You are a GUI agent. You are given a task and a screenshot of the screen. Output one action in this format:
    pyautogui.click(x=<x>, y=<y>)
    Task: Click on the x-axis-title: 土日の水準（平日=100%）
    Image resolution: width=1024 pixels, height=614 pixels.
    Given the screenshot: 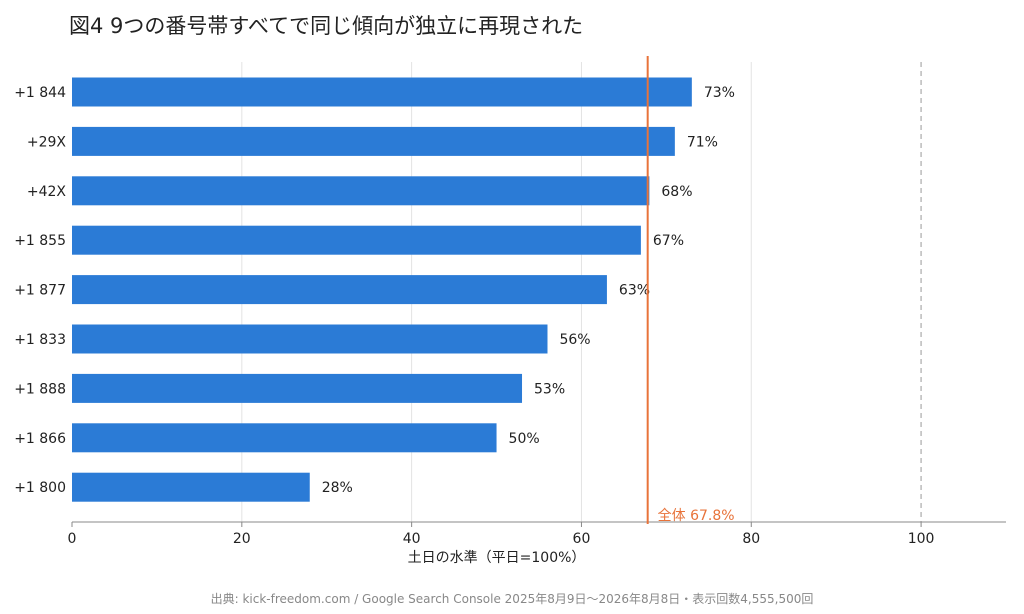 What is the action you would take?
    pyautogui.click(x=497, y=558)
    